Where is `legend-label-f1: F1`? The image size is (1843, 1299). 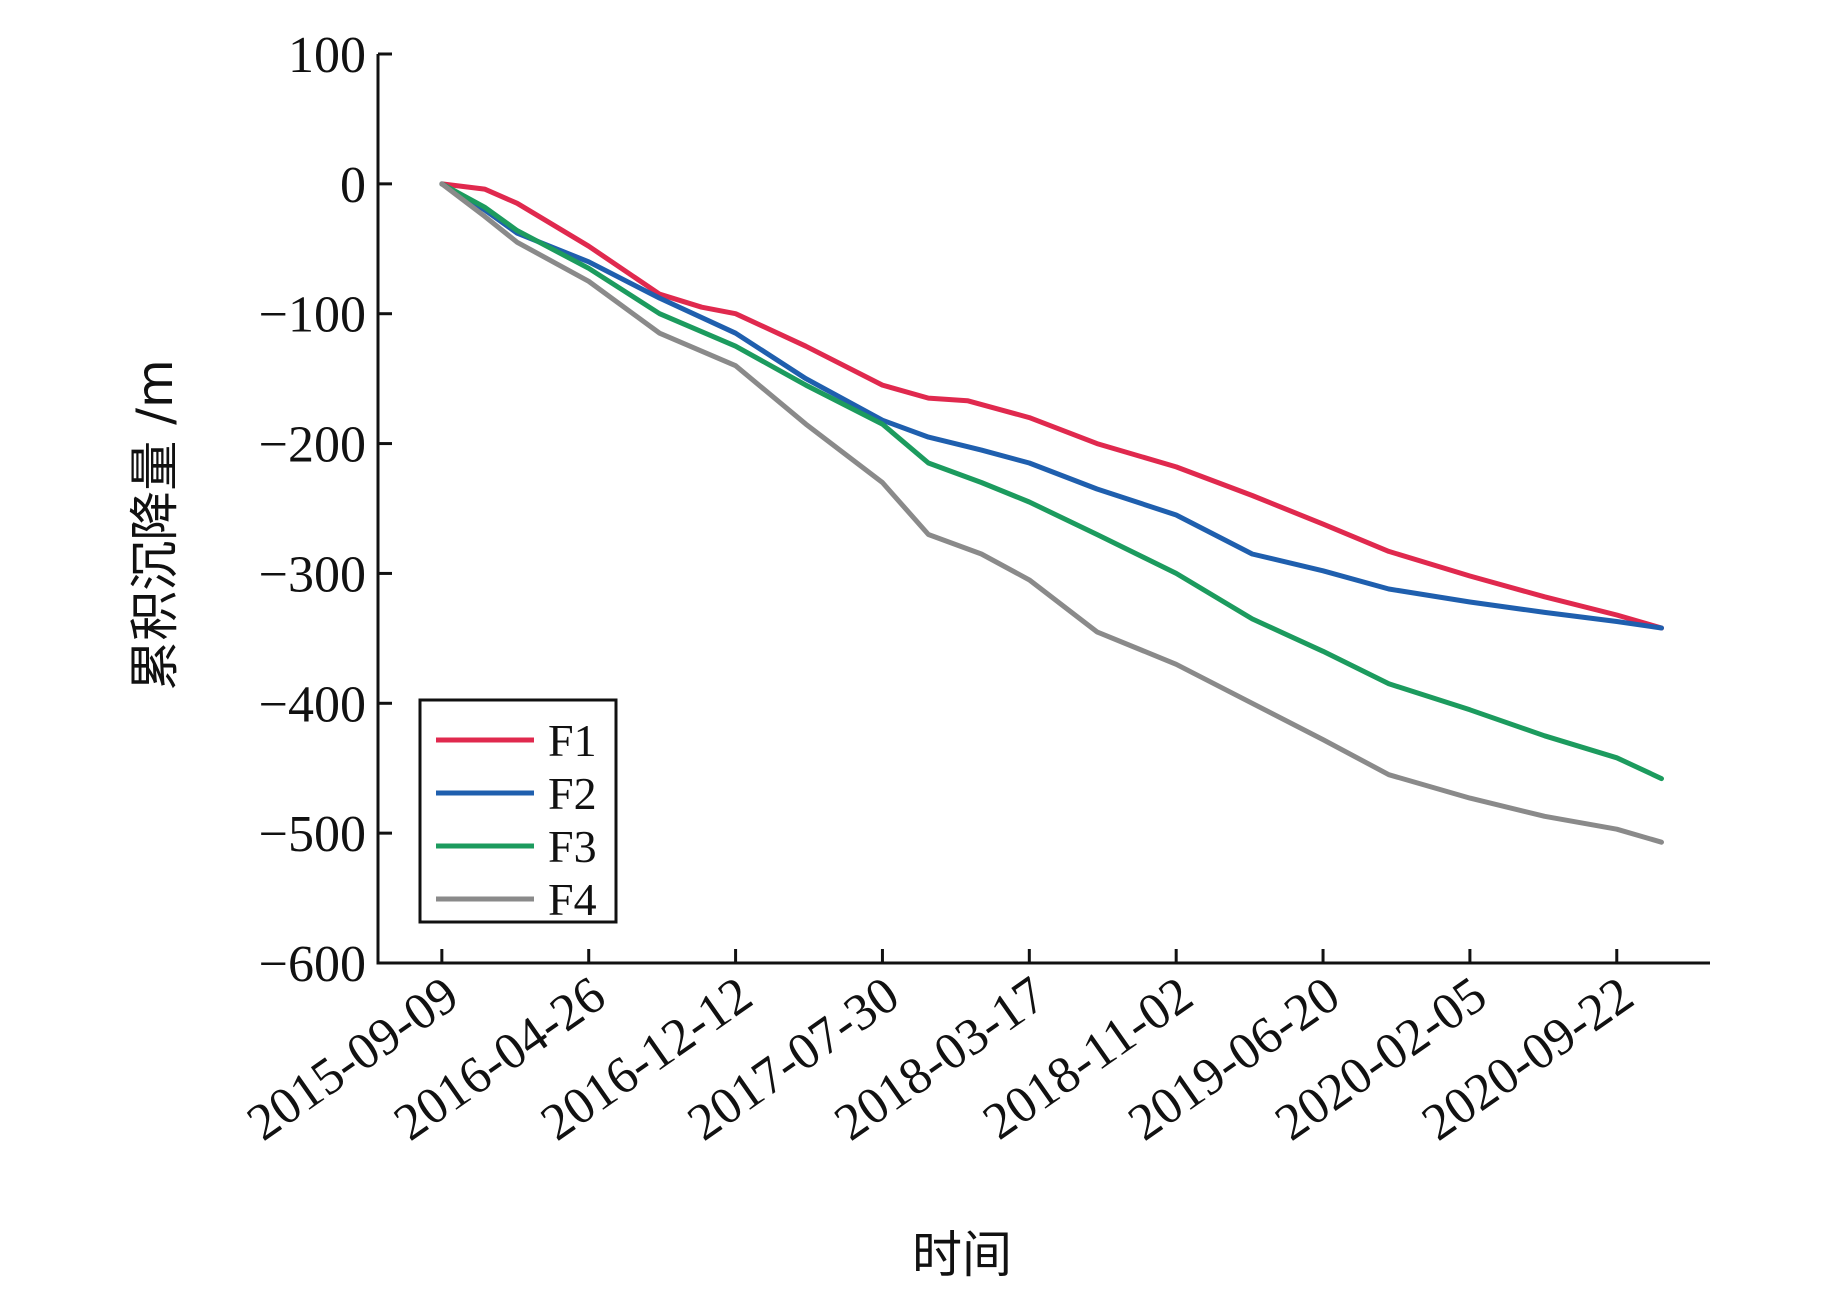
legend-label-f1: F1 is located at coordinates (572, 740).